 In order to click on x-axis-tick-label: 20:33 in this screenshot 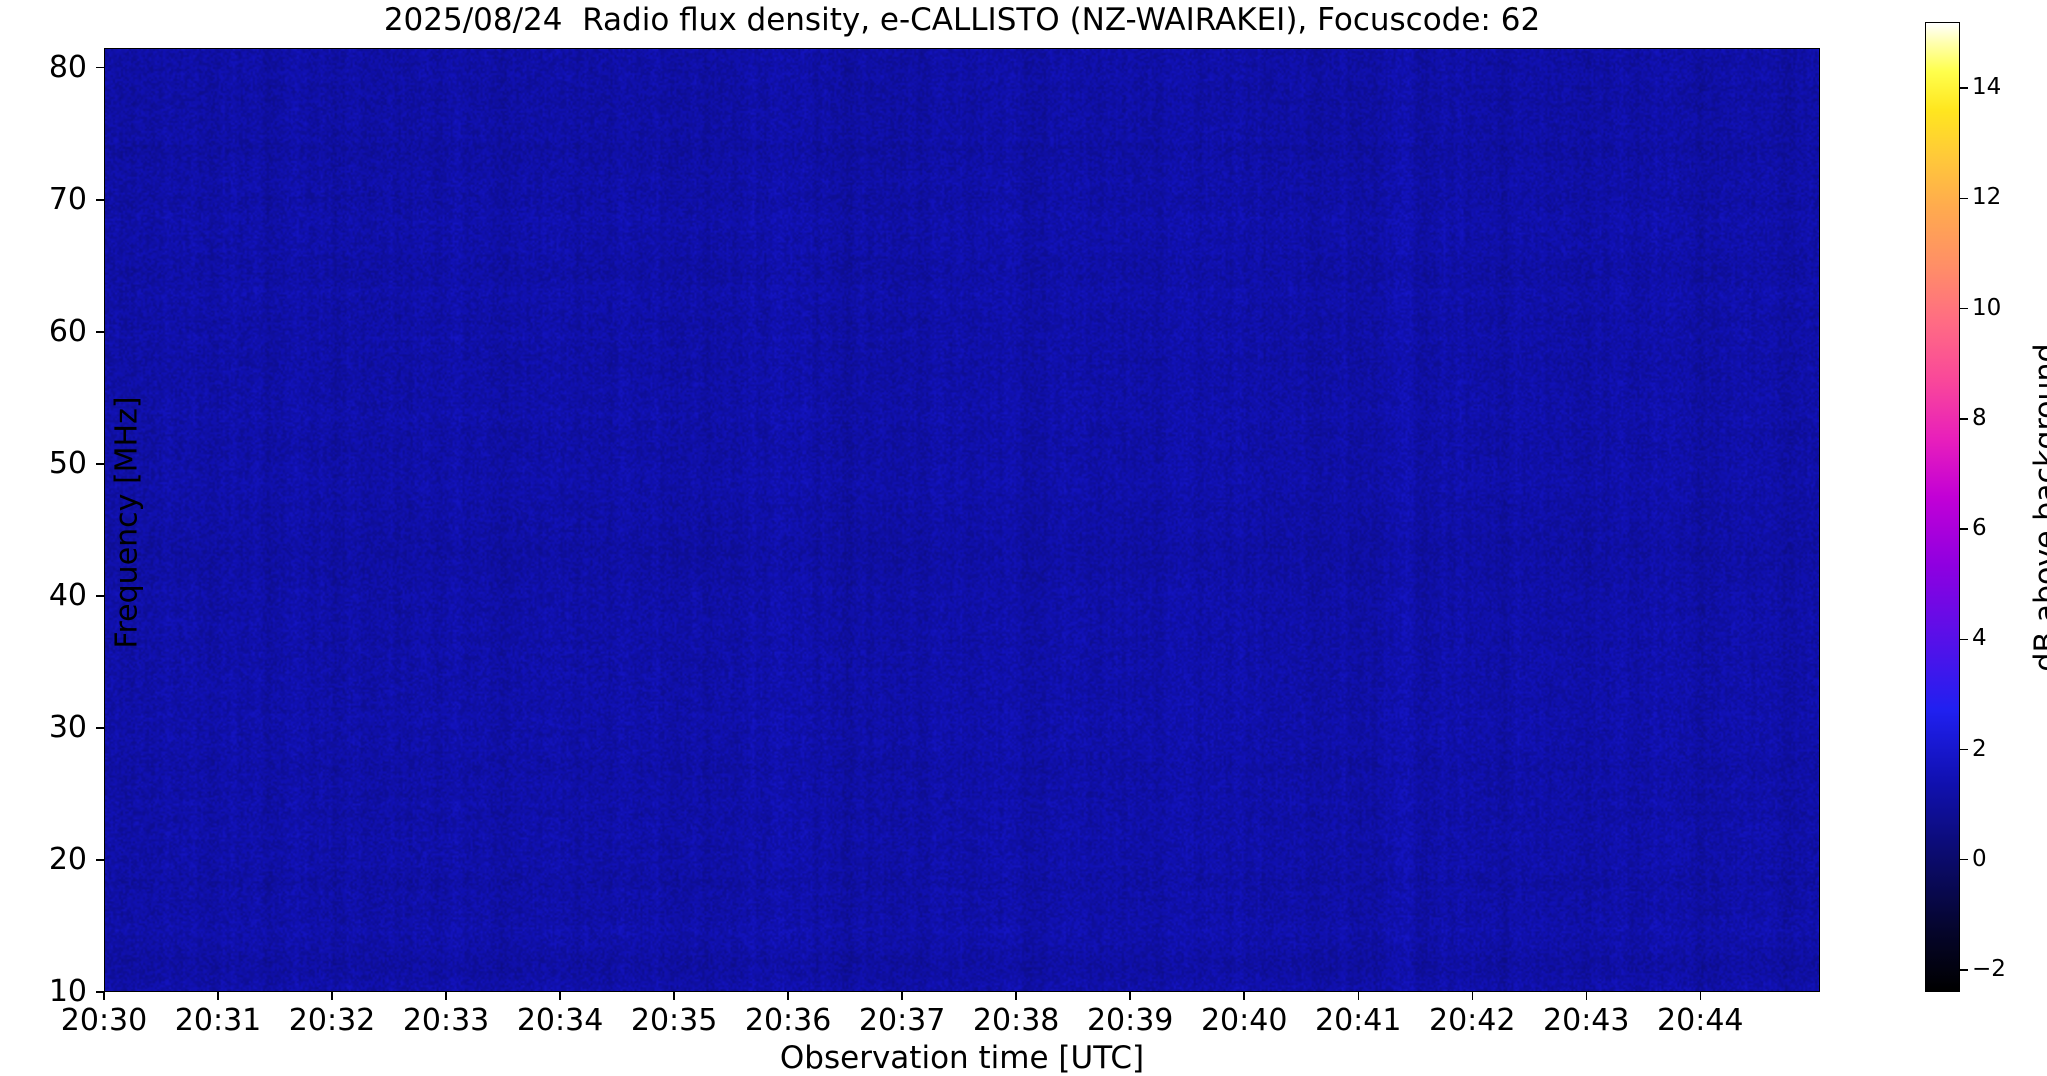, I will do `click(446, 1021)`.